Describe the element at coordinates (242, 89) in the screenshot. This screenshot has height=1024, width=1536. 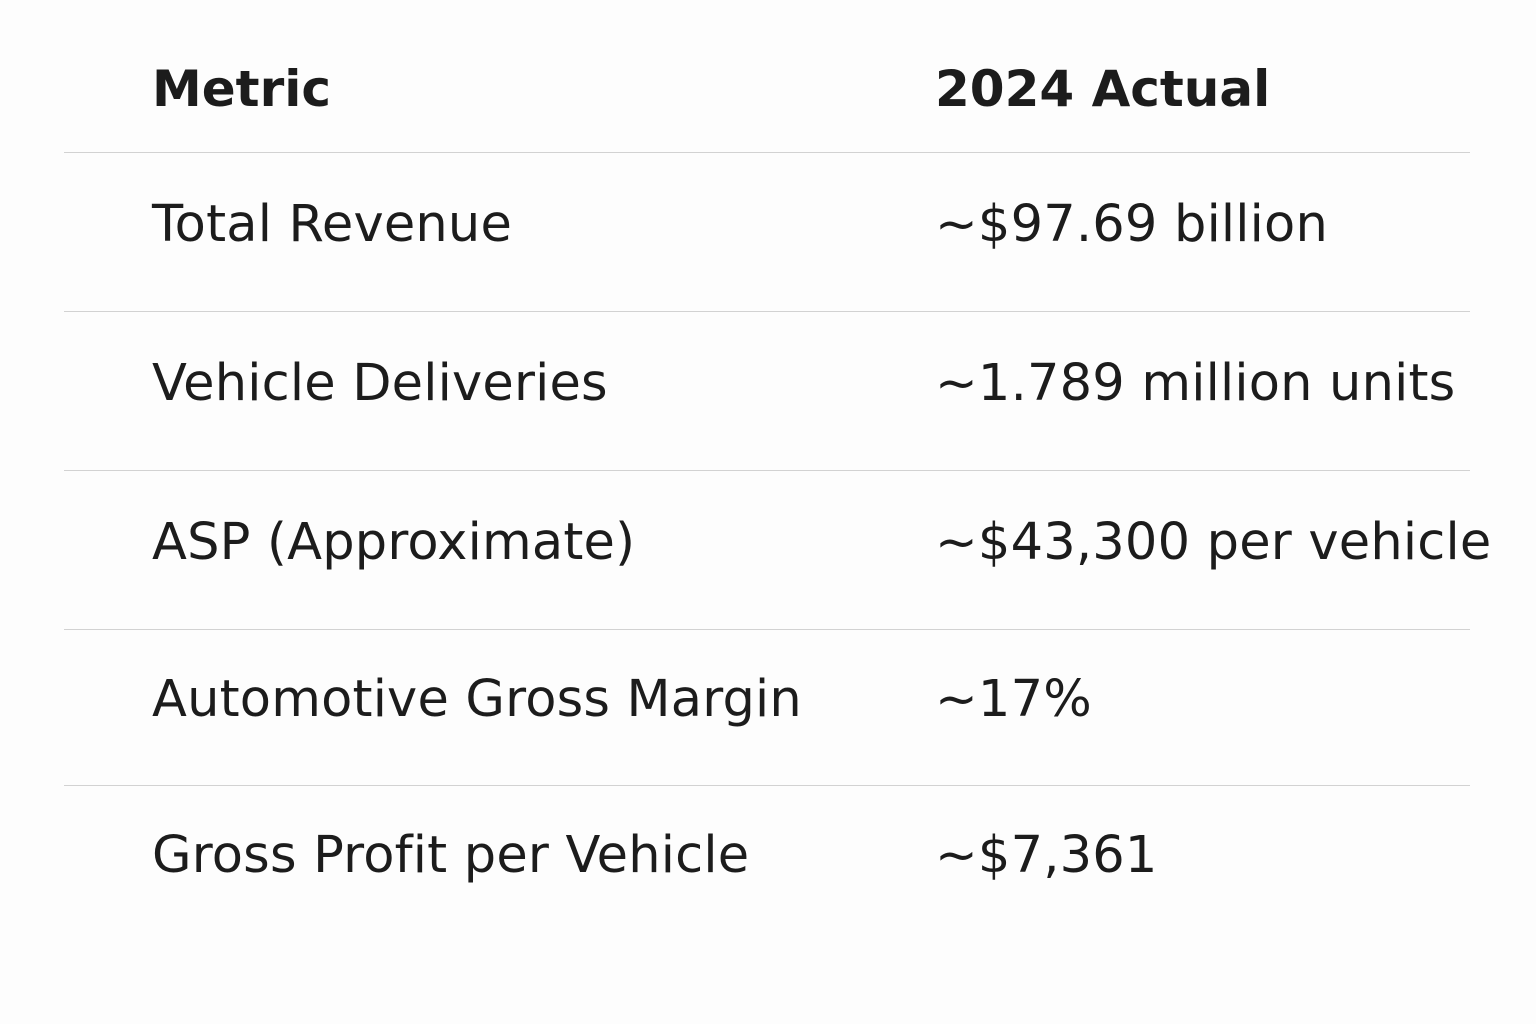
I see `metric-column-header: Metric` at that location.